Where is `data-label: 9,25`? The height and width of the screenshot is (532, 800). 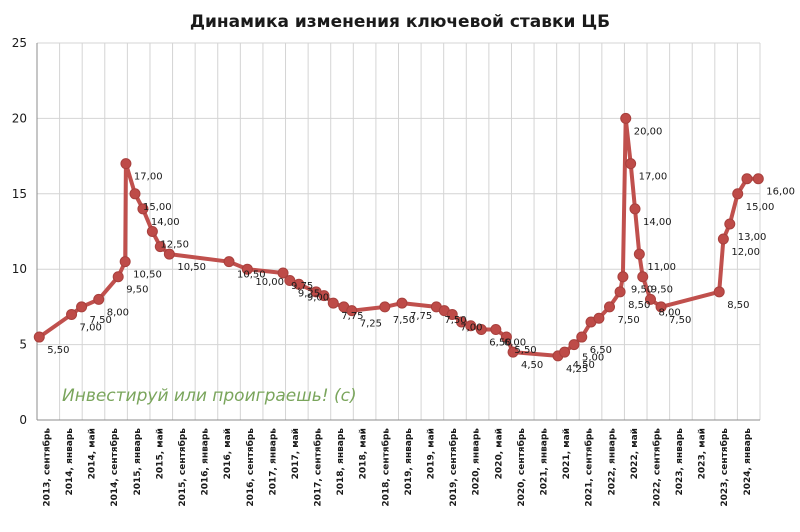
data-label: 9,25 is located at coordinates (309, 294).